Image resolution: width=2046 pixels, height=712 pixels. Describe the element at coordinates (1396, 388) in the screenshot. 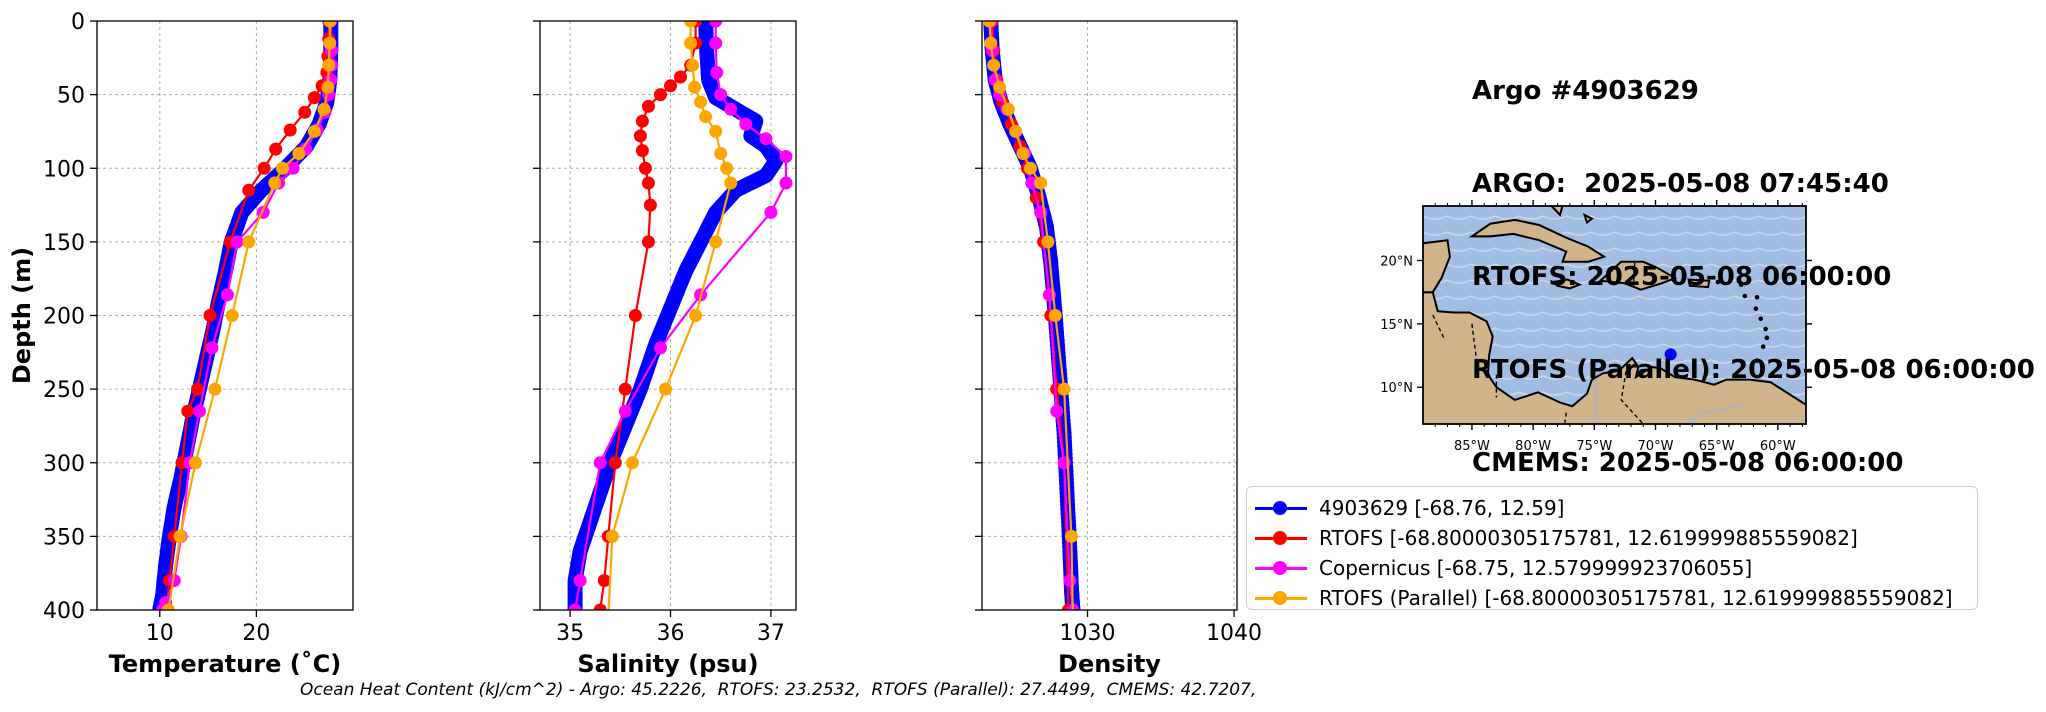

I see `map-lat-label: 10°N` at that location.